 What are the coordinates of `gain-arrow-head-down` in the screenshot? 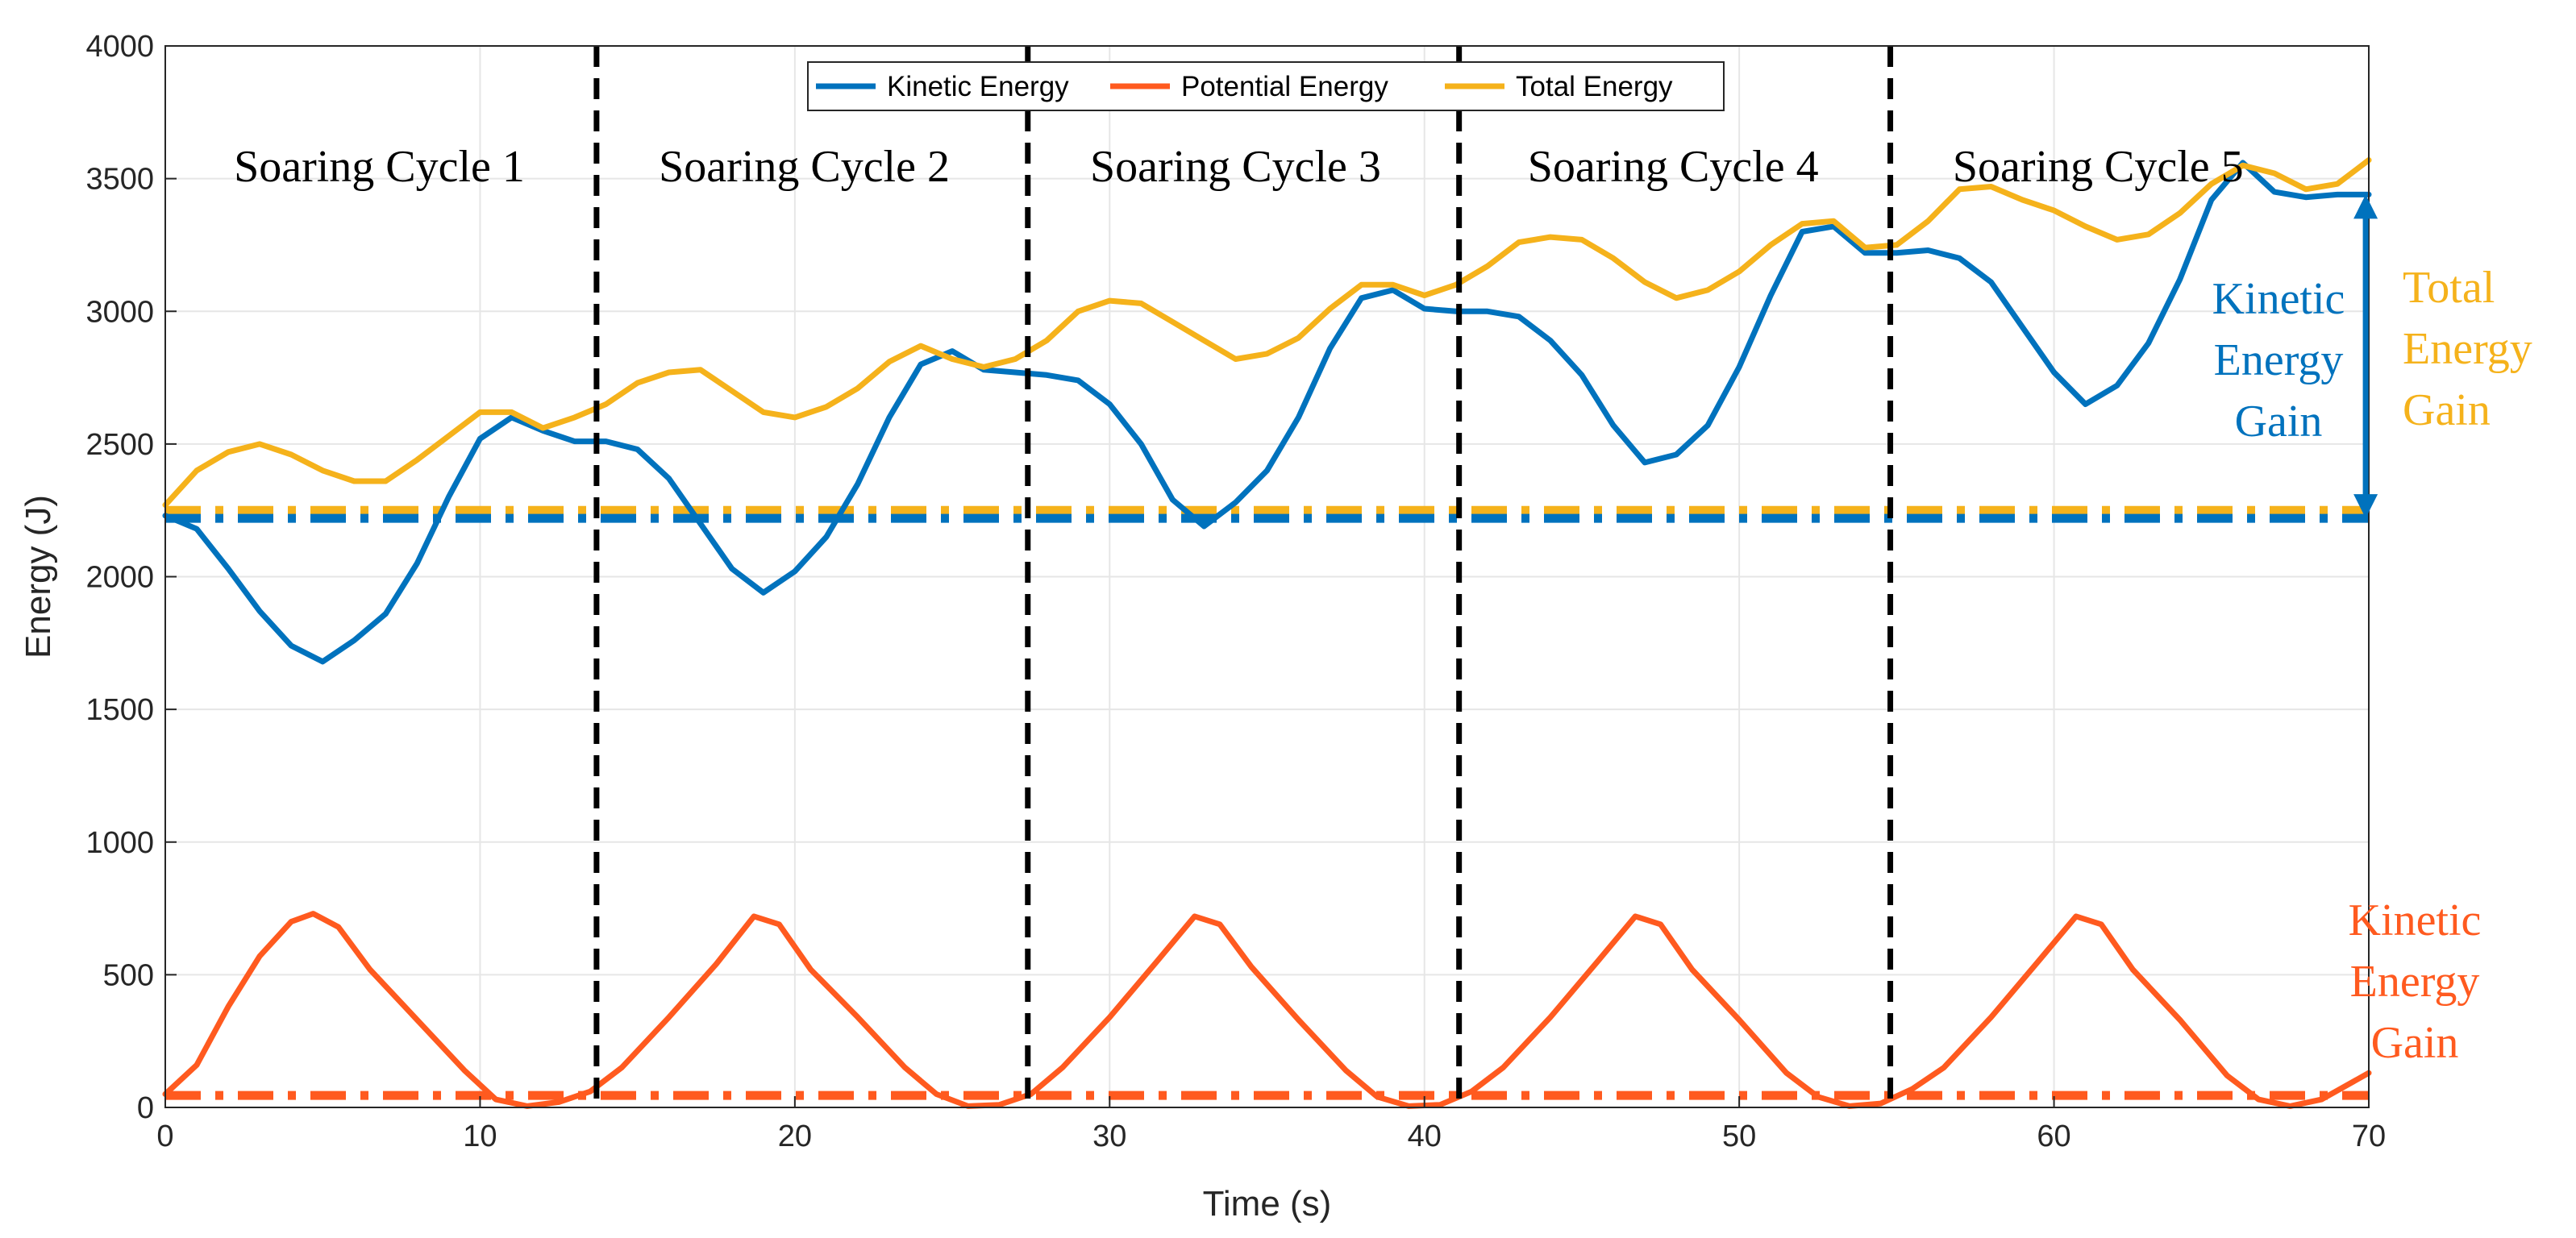 It's located at (2365, 506).